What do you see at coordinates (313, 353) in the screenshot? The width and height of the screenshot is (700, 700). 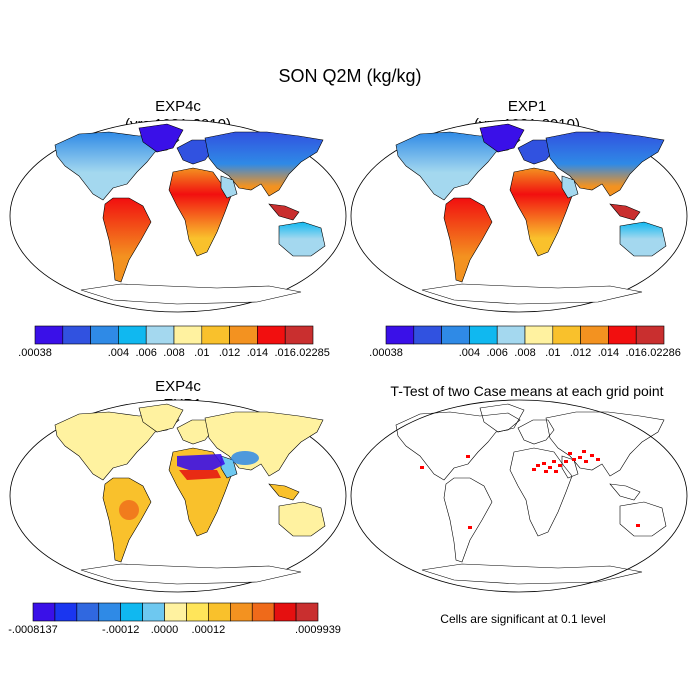 I see `colorbar-tick-label: .02285` at bounding box center [313, 353].